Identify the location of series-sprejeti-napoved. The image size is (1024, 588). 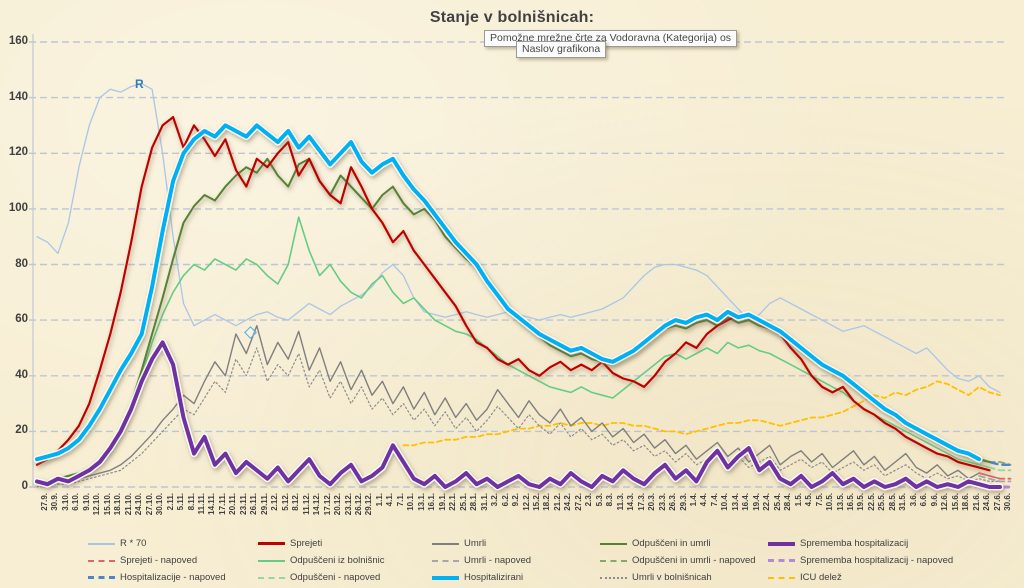
(995, 476).